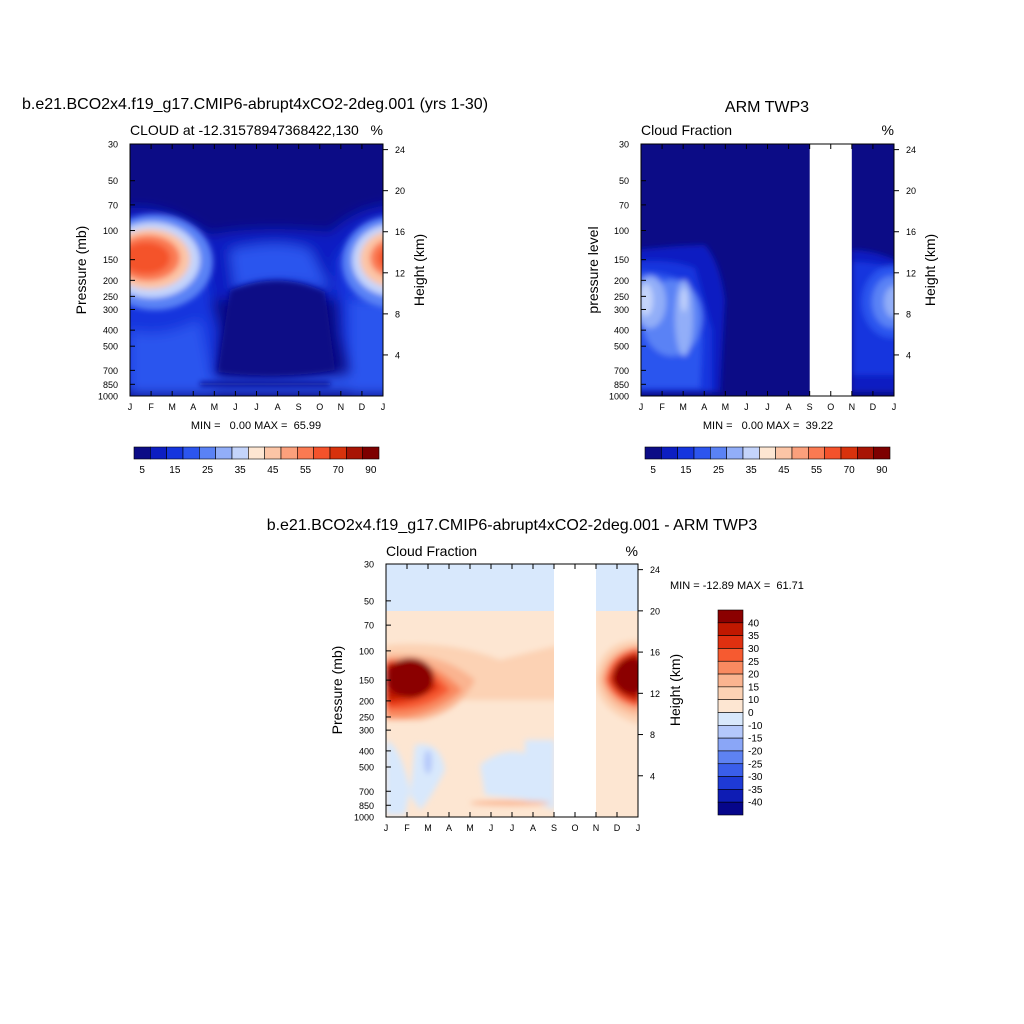  What do you see at coordinates (882, 470) in the screenshot?
I see `legend-tick-label: 90` at bounding box center [882, 470].